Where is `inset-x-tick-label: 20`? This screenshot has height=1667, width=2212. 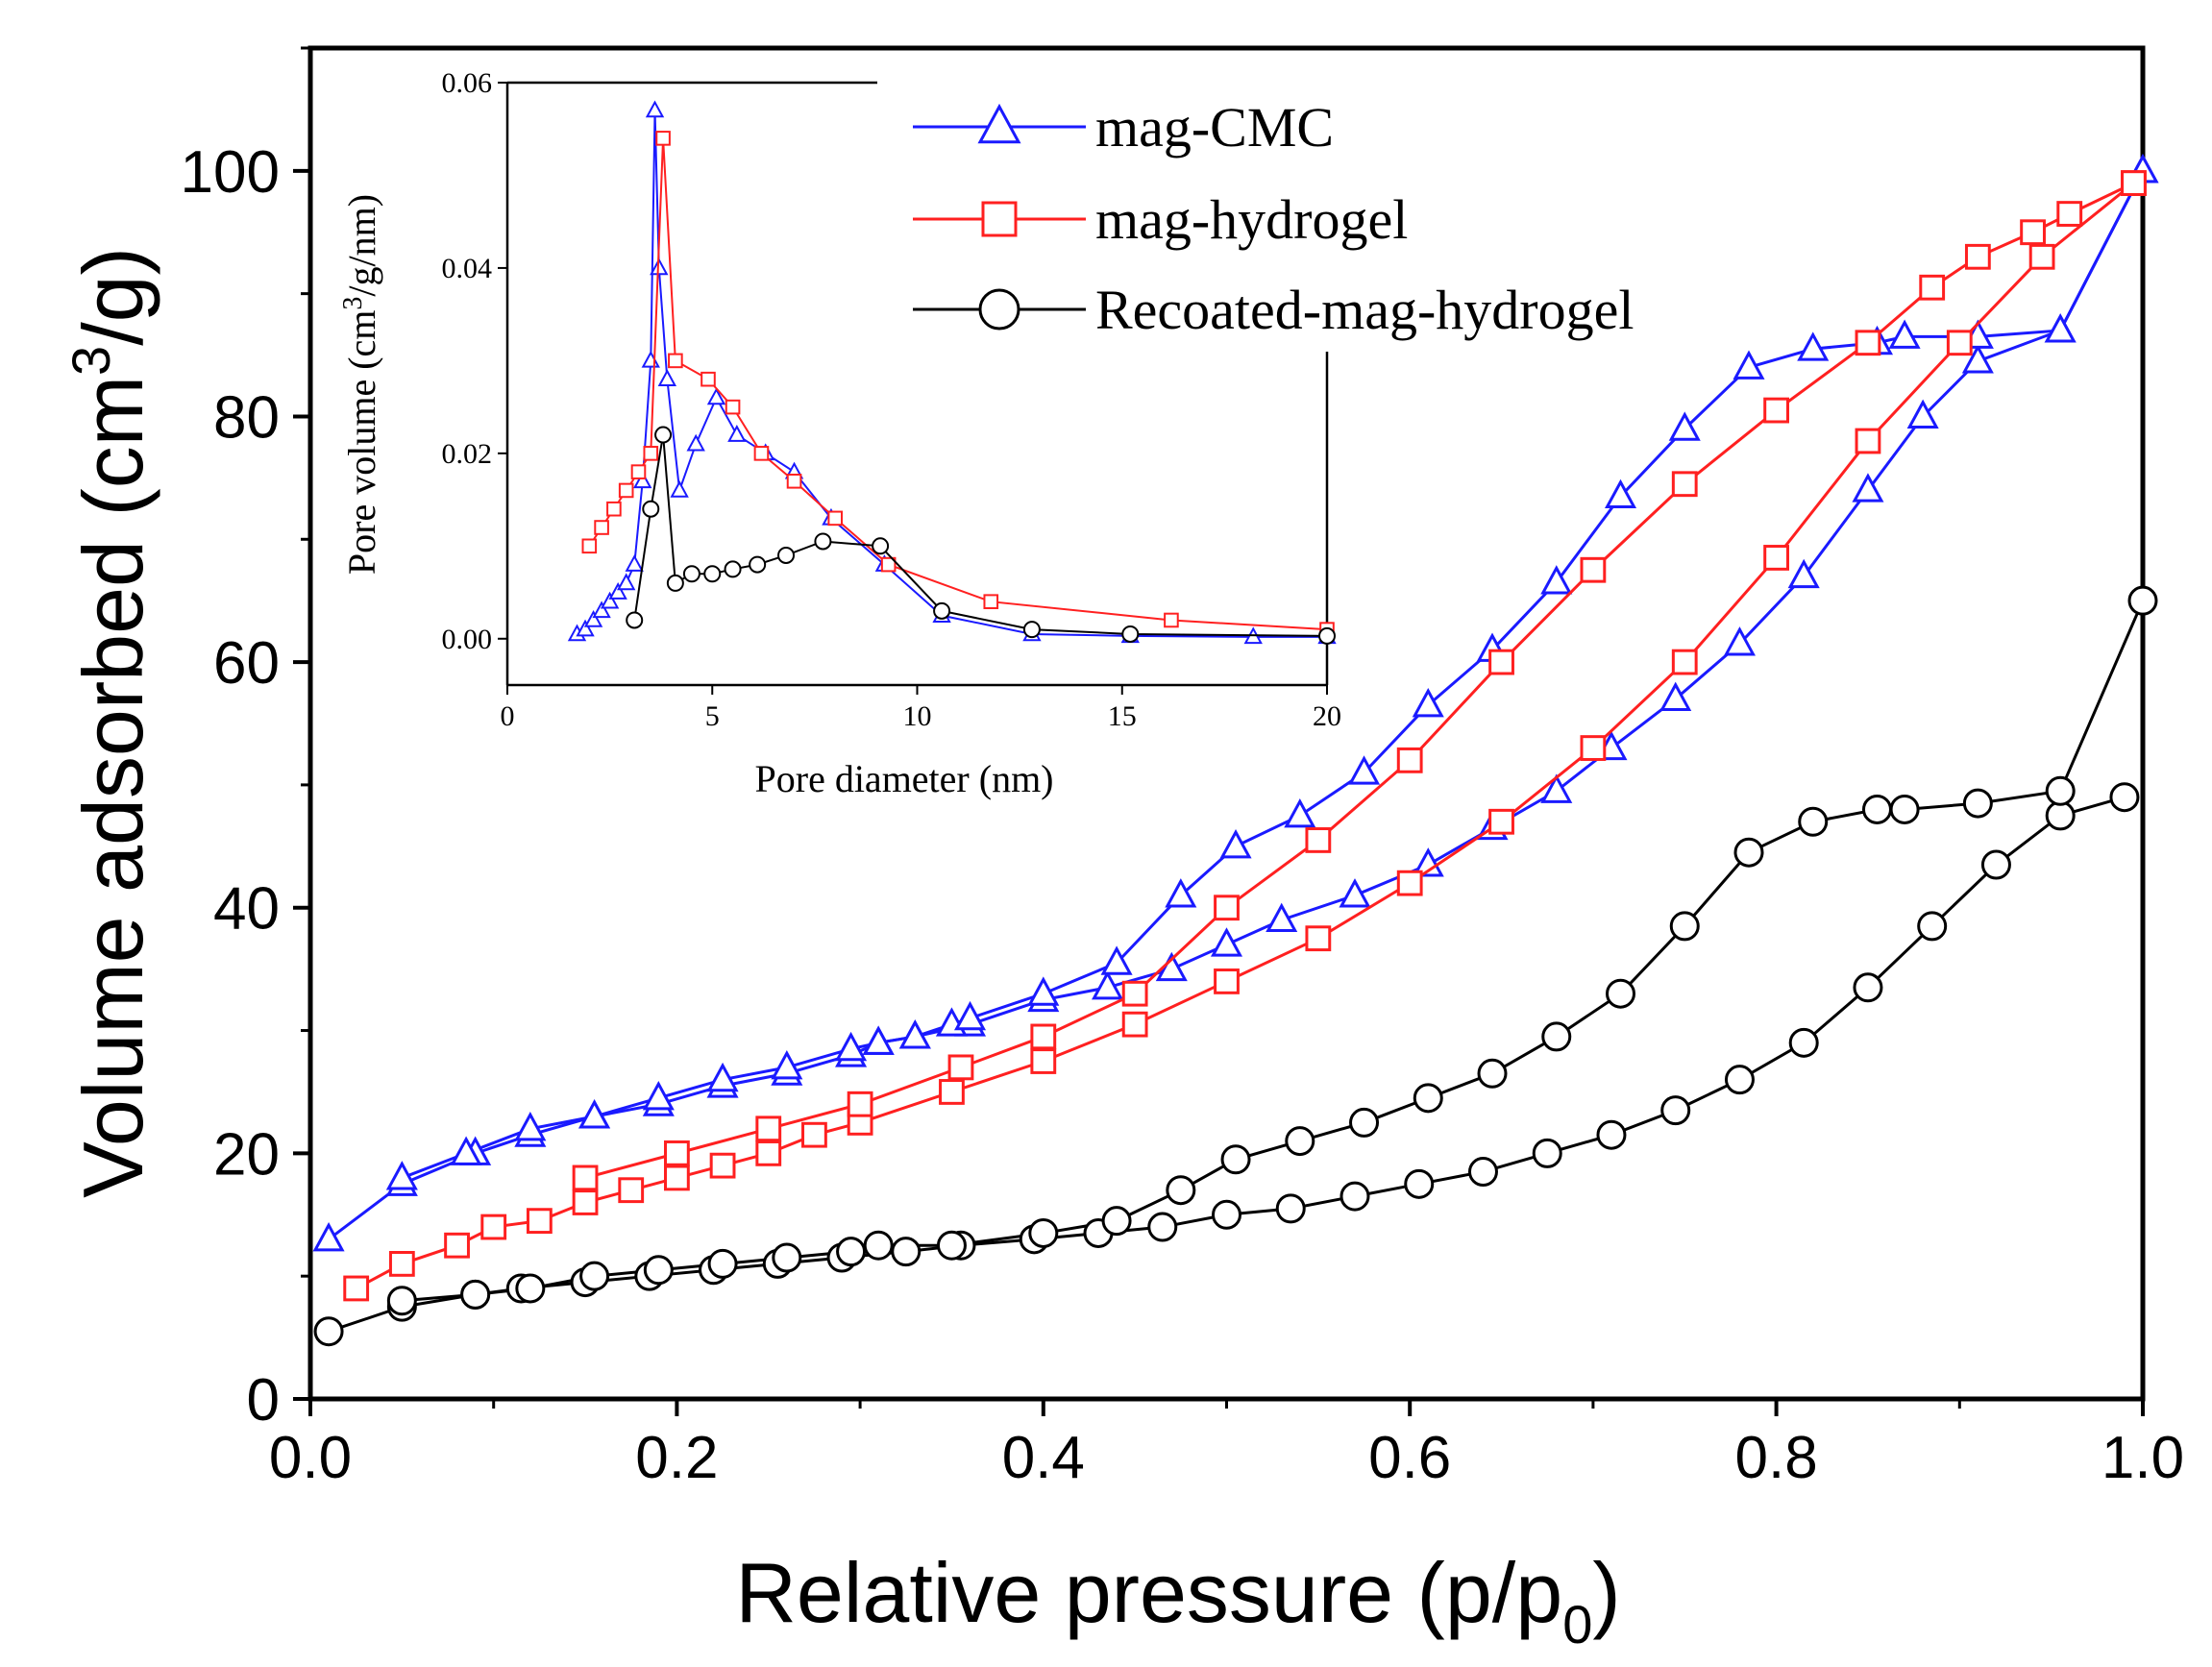
inset-x-tick-label: 20 is located at coordinates (1327, 716).